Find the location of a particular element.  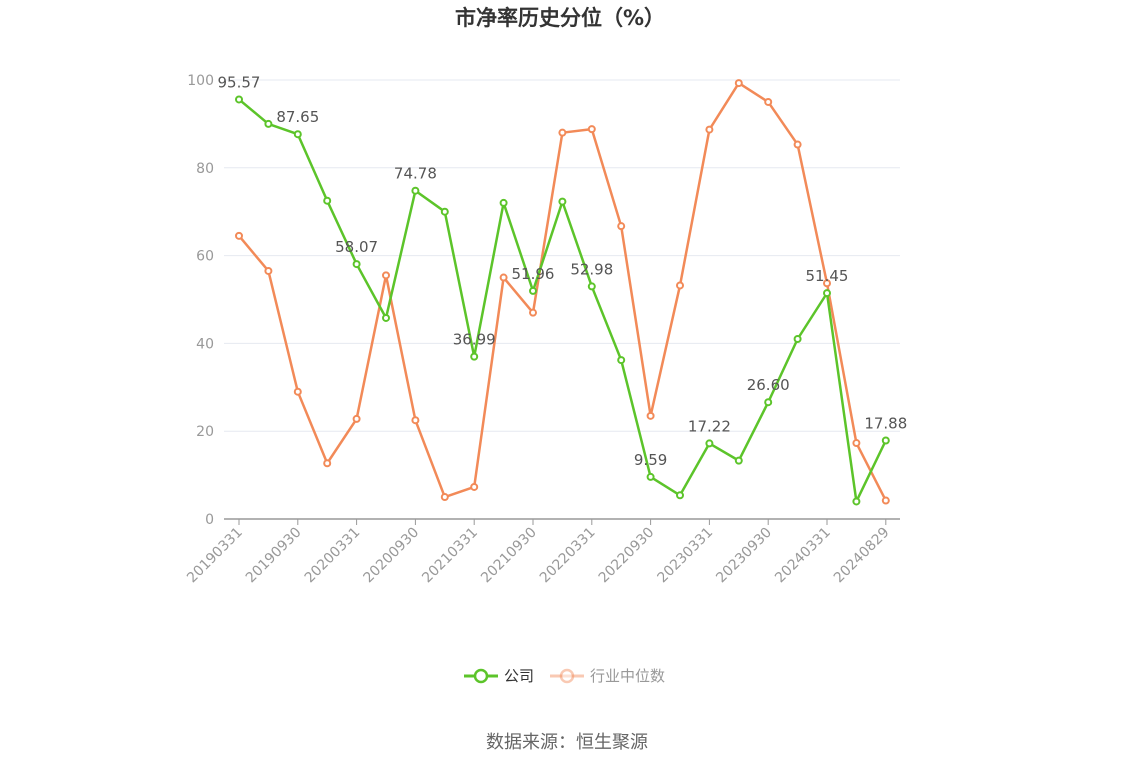

x-tick-label: 20210930 is located at coordinates (509, 556).